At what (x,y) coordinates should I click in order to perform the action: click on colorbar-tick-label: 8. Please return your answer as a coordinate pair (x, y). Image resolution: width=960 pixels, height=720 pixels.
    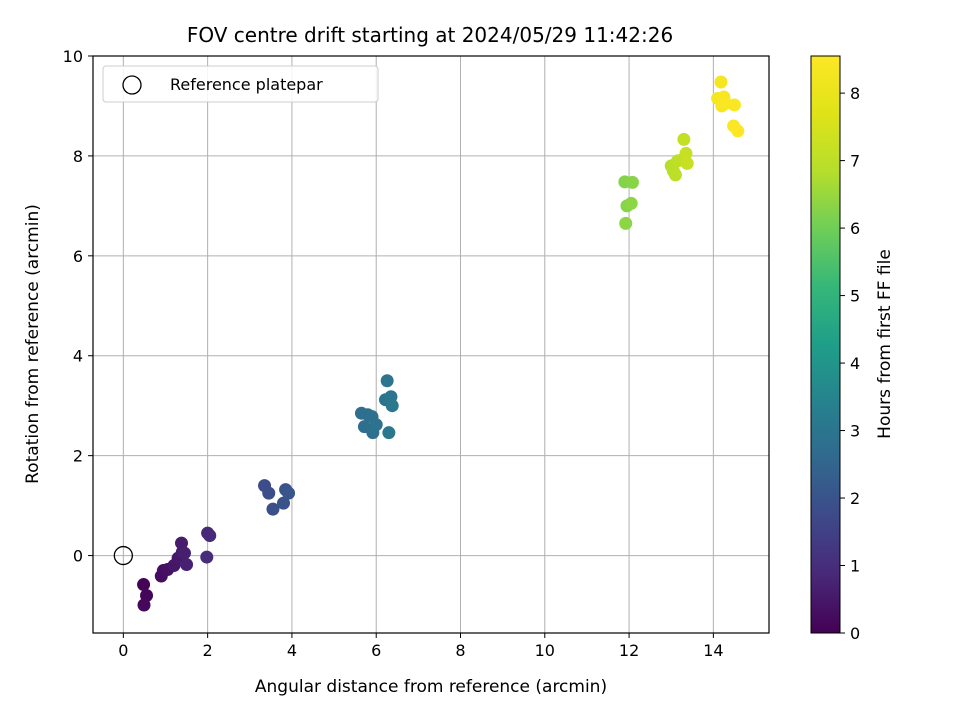
    Looking at the image, I should click on (855, 93).